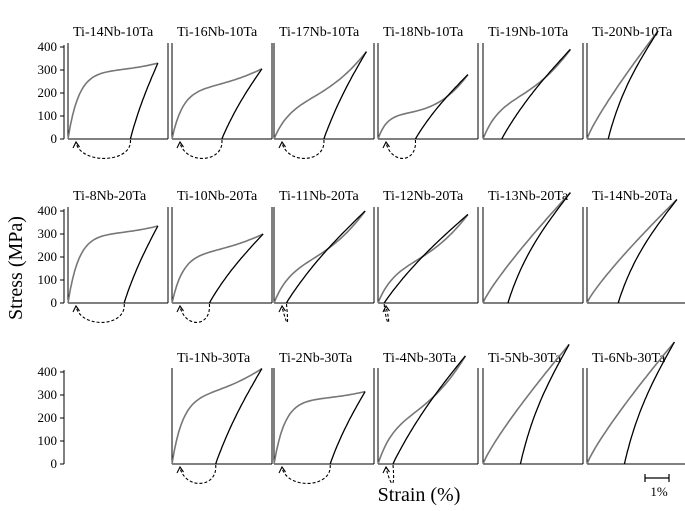 The height and width of the screenshot is (511, 685). I want to click on panel-title: Ti-14Nb-20Ta, so click(632, 196).